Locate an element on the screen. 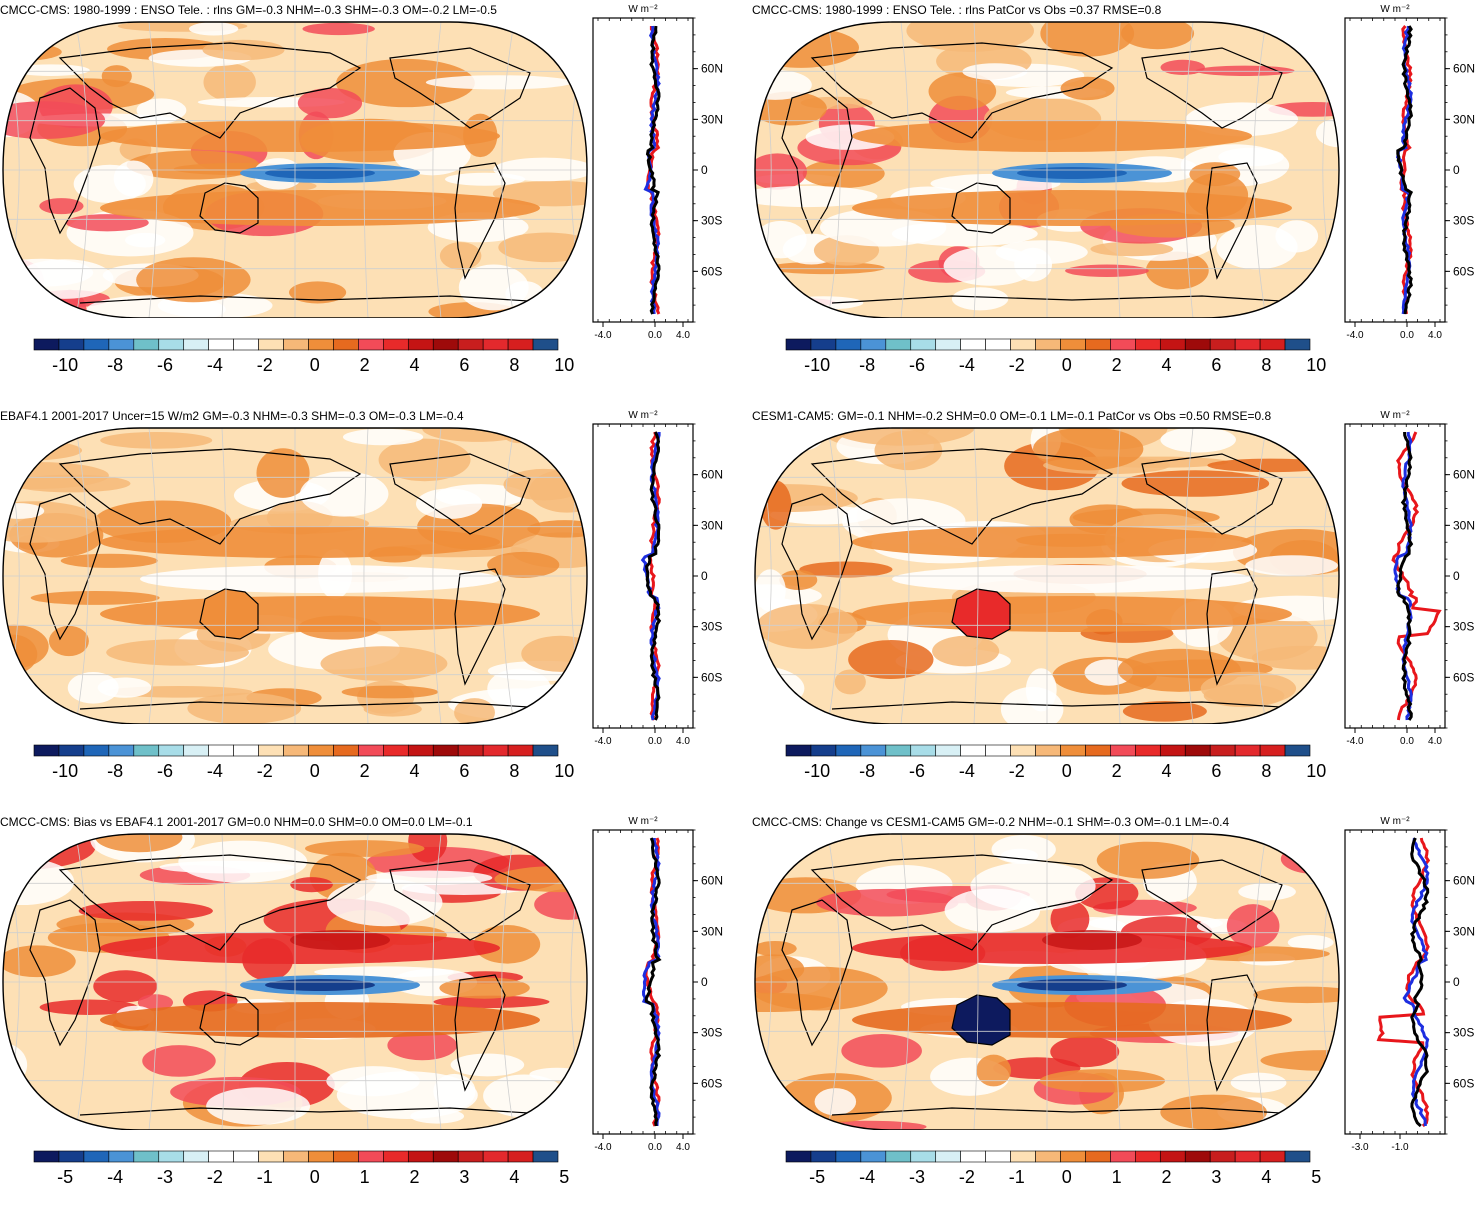 The width and height of the screenshot is (1483, 1207). colorbar-tick-label: 10 is located at coordinates (1316, 771).